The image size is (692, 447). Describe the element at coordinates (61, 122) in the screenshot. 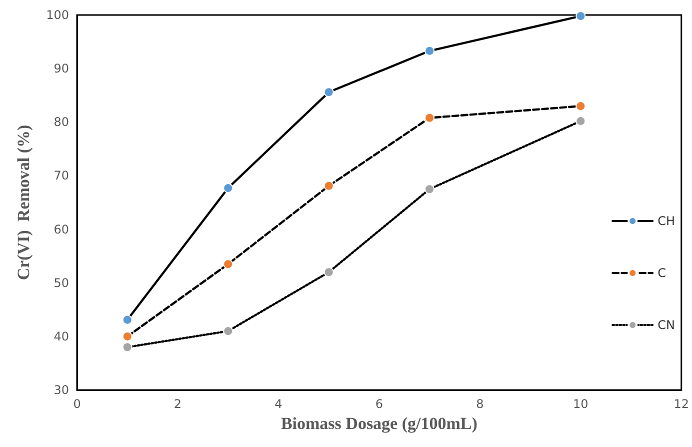

I see `y-tick-label: 80` at that location.